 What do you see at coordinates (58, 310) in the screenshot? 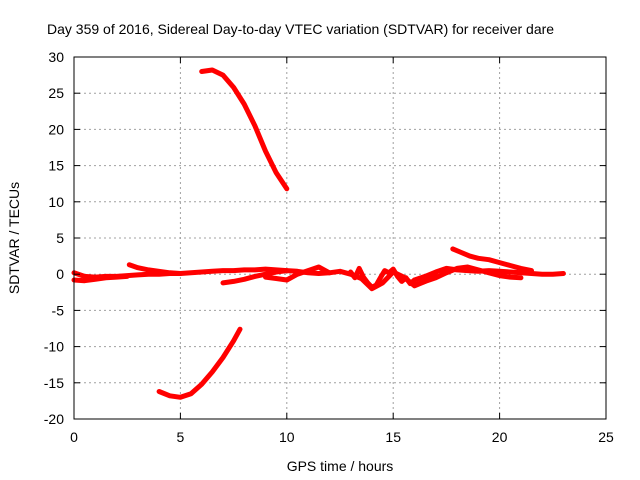
I see `y-tick-label: -5` at bounding box center [58, 310].